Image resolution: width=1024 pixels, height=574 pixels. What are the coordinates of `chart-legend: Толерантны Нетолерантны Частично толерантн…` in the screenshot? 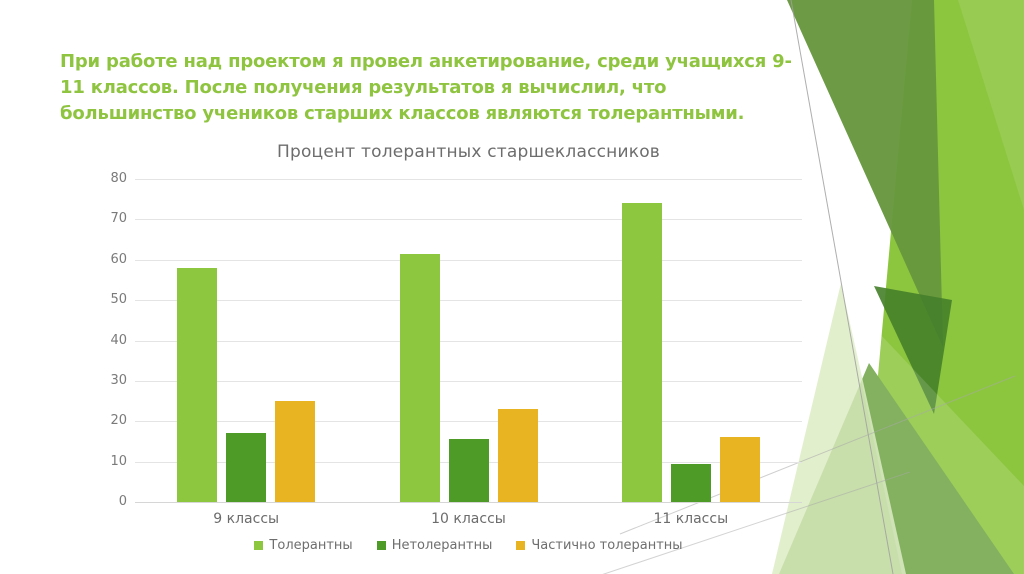 It's located at (468, 545).